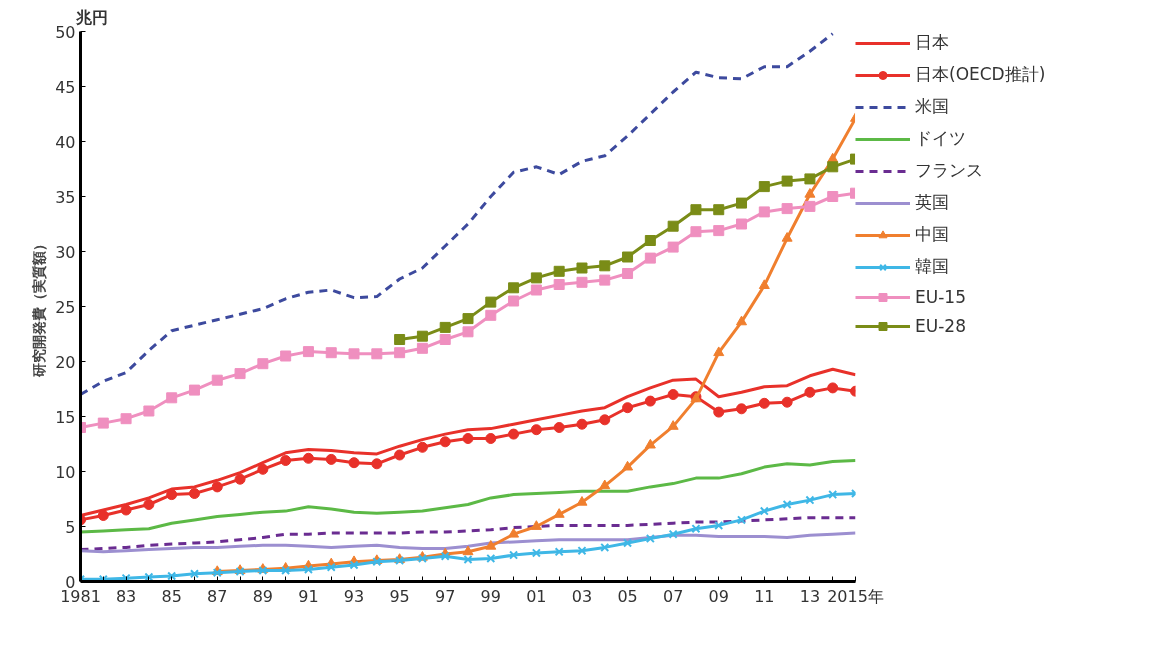 This screenshot has width=1149, height=651. What do you see at coordinates (39, 307) in the screenshot?
I see `y-axis-title: 研究開発費（実質額）` at bounding box center [39, 307].